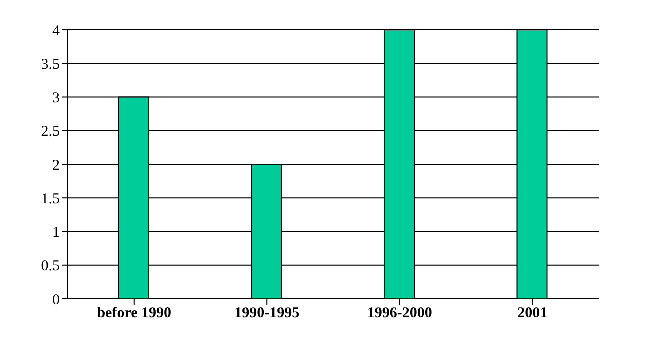  What do you see at coordinates (50, 266) in the screenshot?
I see `y-tick-label: 0.5` at bounding box center [50, 266].